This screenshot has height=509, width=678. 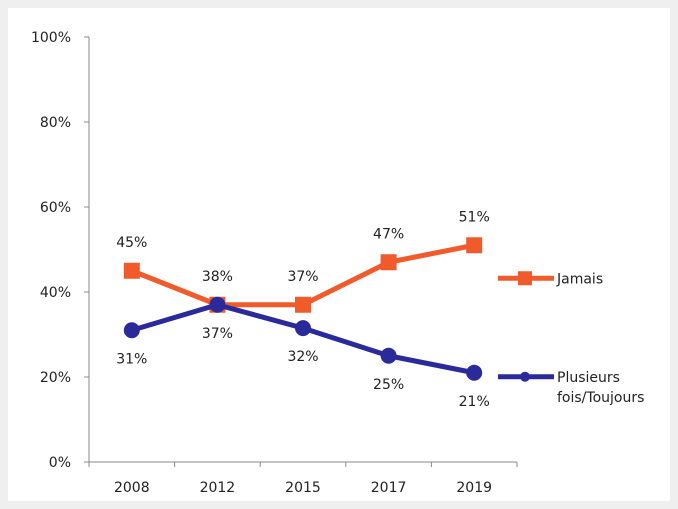 What do you see at coordinates (474, 488) in the screenshot?
I see `x-tick-label: 2019` at bounding box center [474, 488].